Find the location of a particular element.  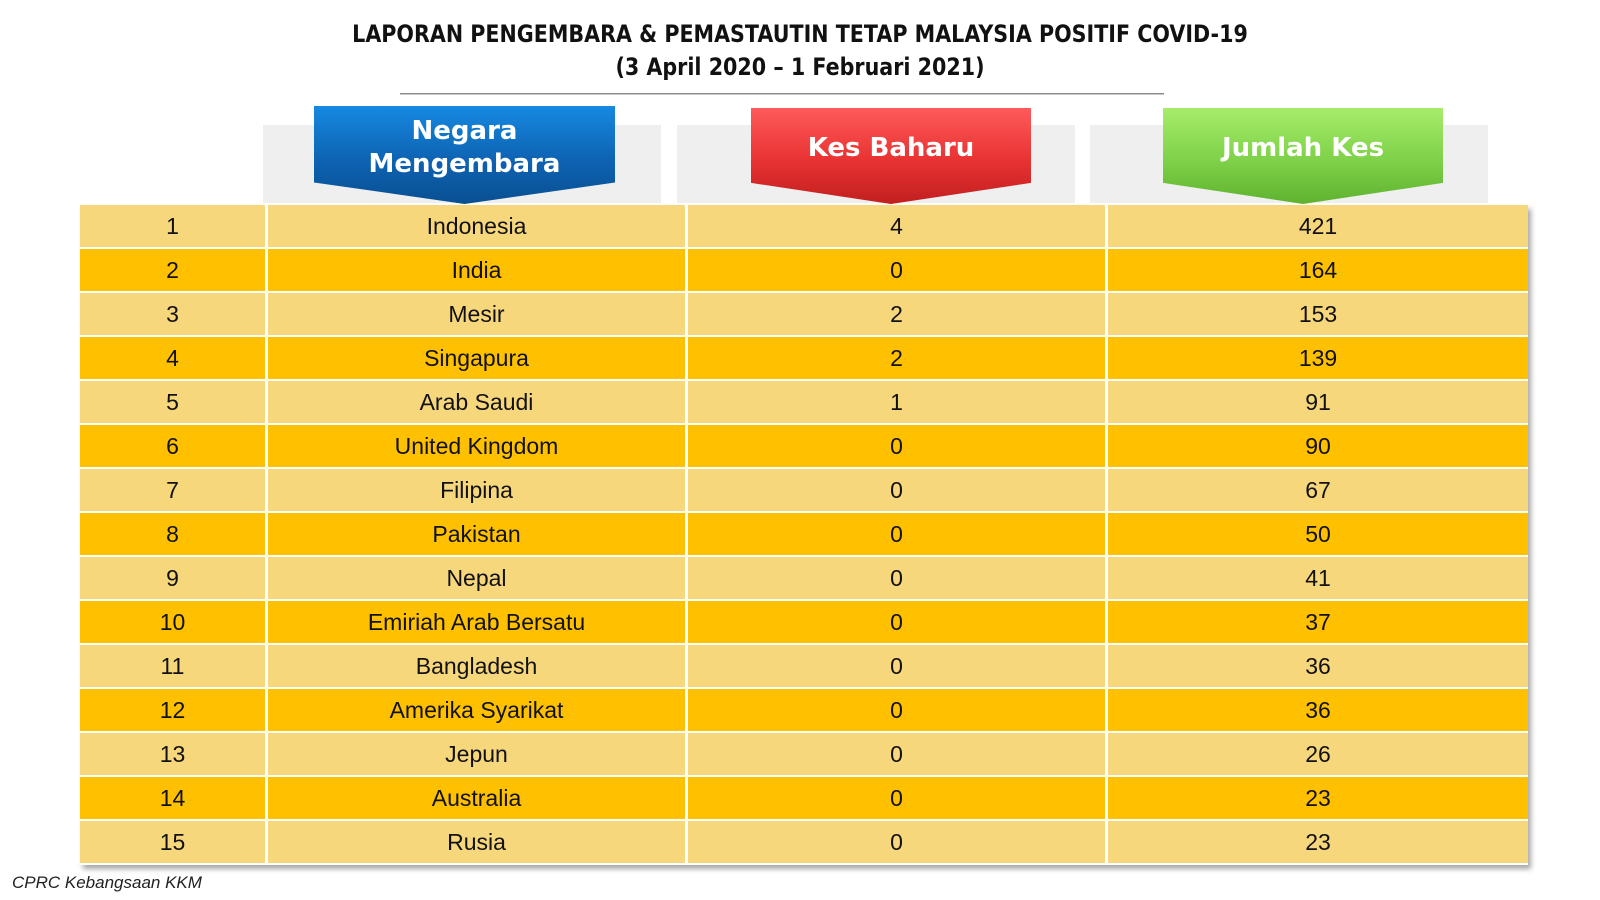

header-negara-line-1: Negara is located at coordinates (464, 131).